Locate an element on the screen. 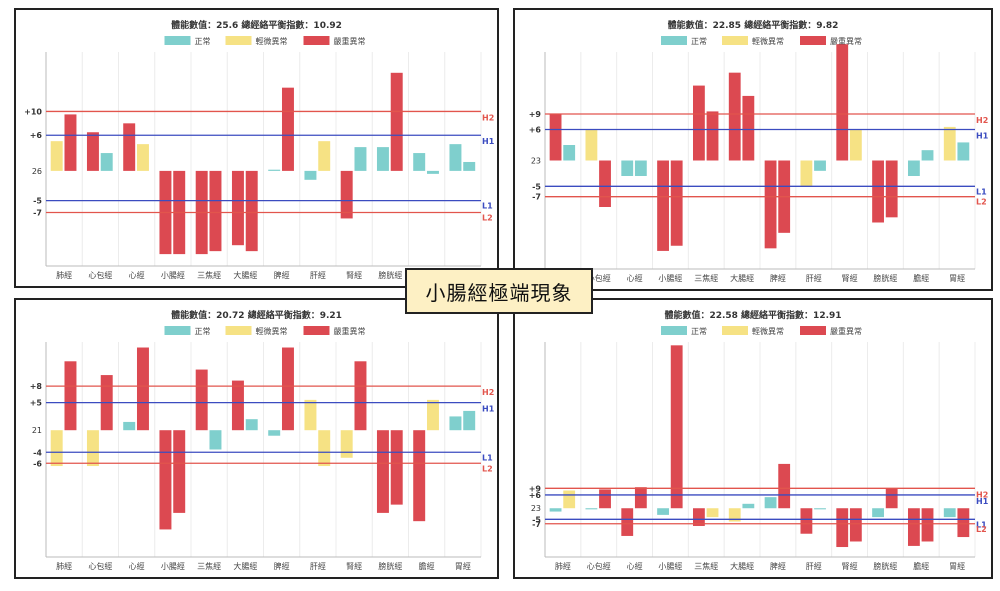 Image resolution: width=1000 pixels, height=591 pixels. chart-title: 體能數值：25.6 總經絡平衡指數：10.92 is located at coordinates (256, 25).